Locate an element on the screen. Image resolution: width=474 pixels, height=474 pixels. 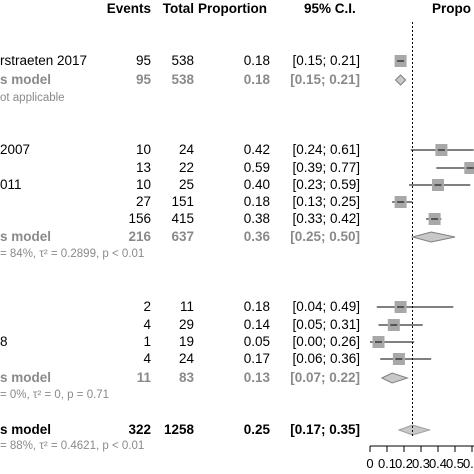
ci-value: [0.25; 0.50] is located at coordinates (325, 236).